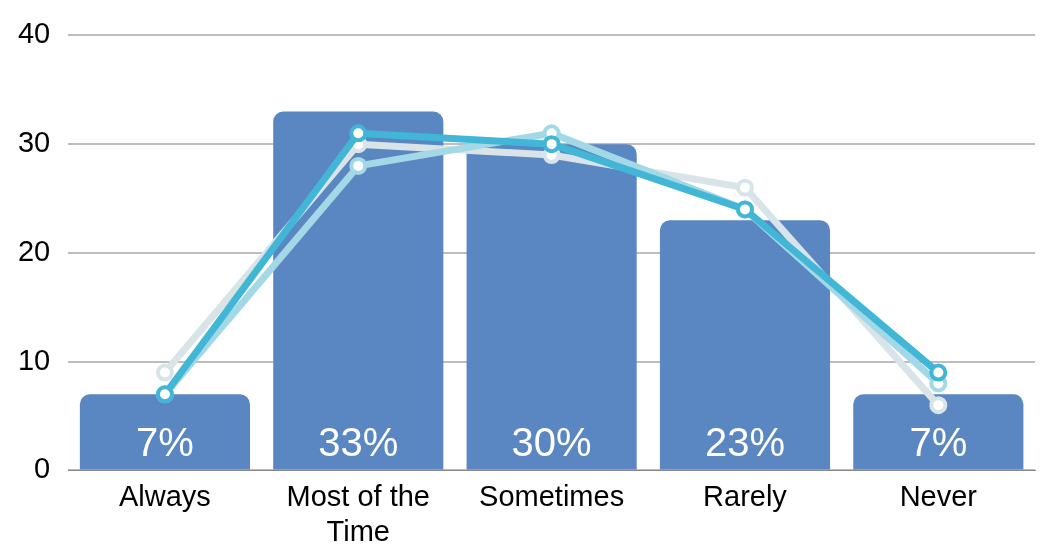 This screenshot has height=560, width=1055. Describe the element at coordinates (34, 142) in the screenshot. I see `y-tick-label: 30` at that location.